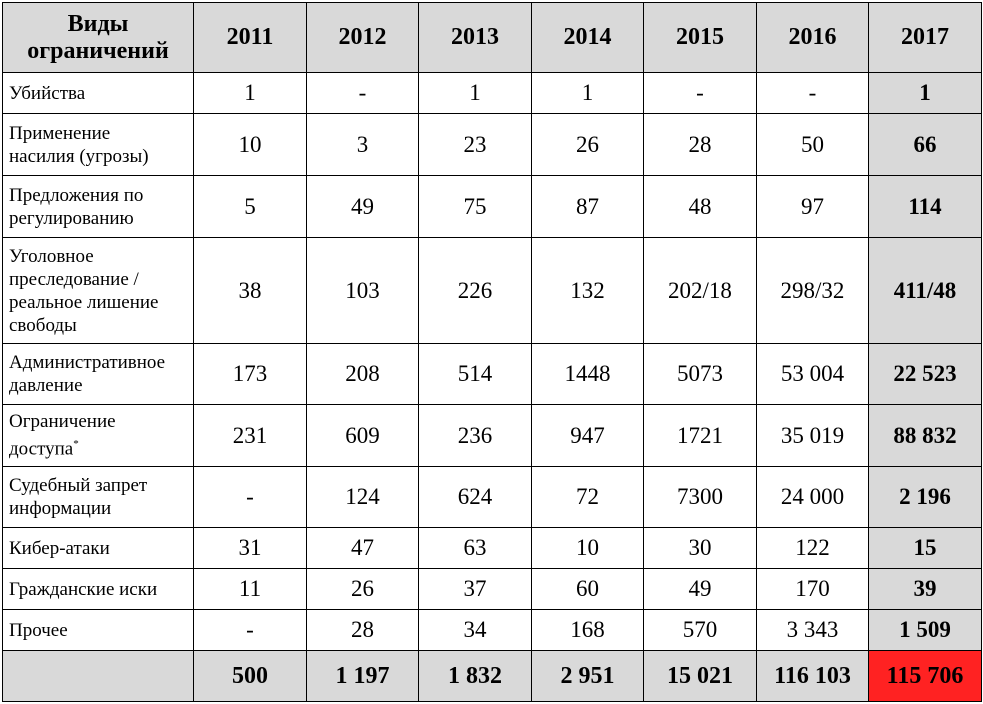 The height and width of the screenshot is (704, 983). Describe the element at coordinates (700, 37) in the screenshot. I see `year-header-2015: 2015` at that location.